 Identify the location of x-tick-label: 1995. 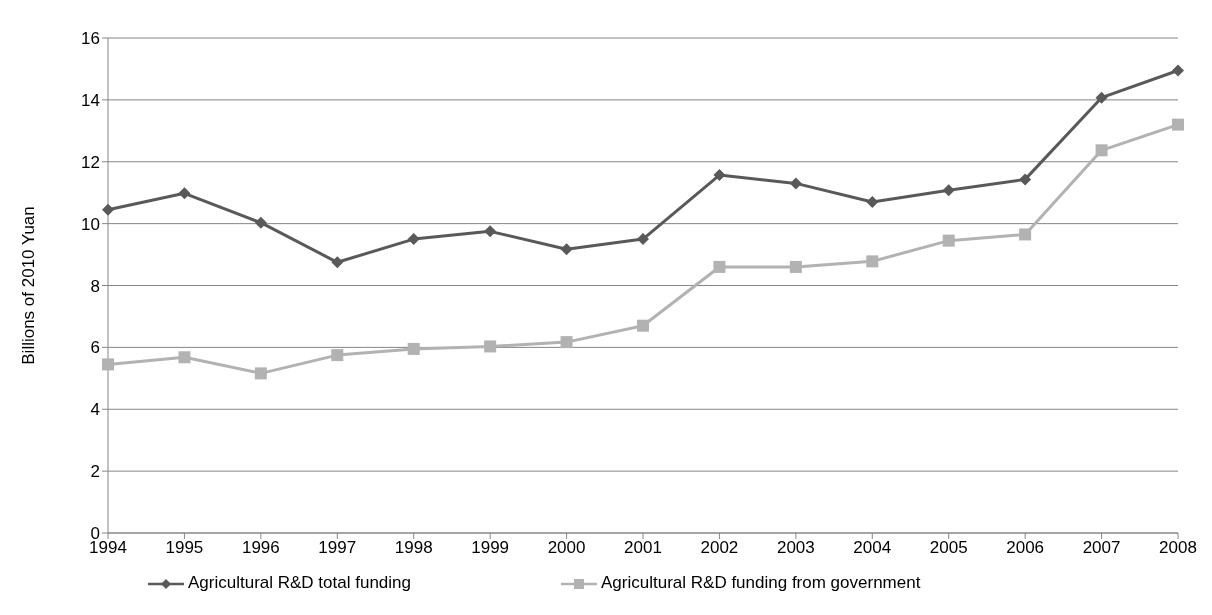
(184, 548).